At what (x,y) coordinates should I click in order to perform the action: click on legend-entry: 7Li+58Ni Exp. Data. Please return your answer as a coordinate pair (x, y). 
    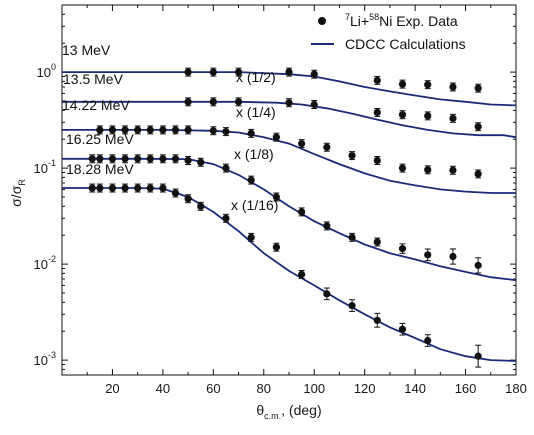
    Looking at the image, I should click on (401, 20).